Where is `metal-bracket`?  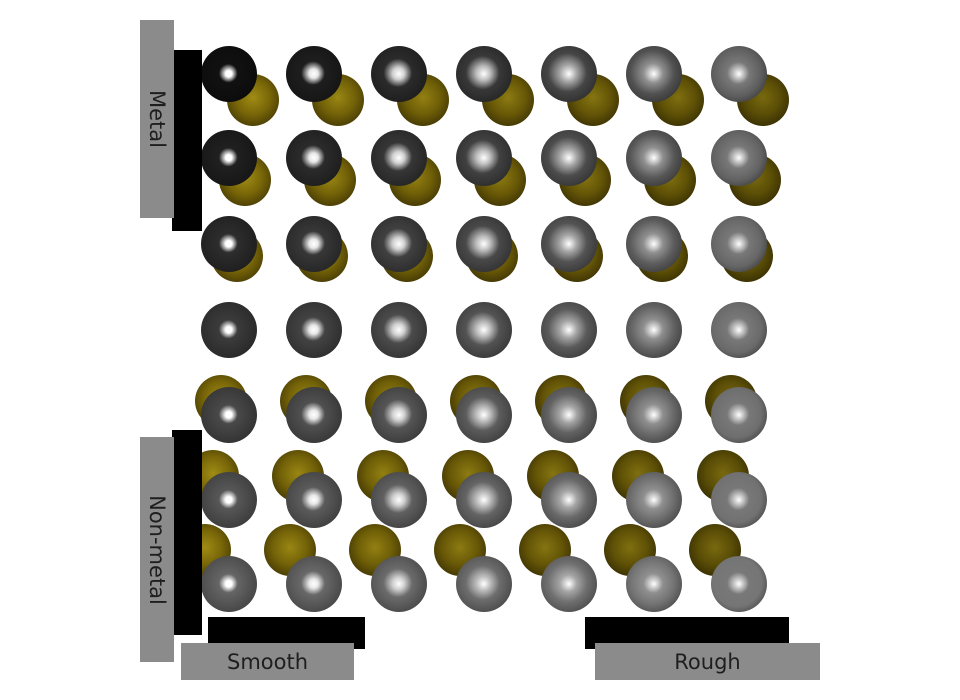
metal-bracket is located at coordinates (187, 140).